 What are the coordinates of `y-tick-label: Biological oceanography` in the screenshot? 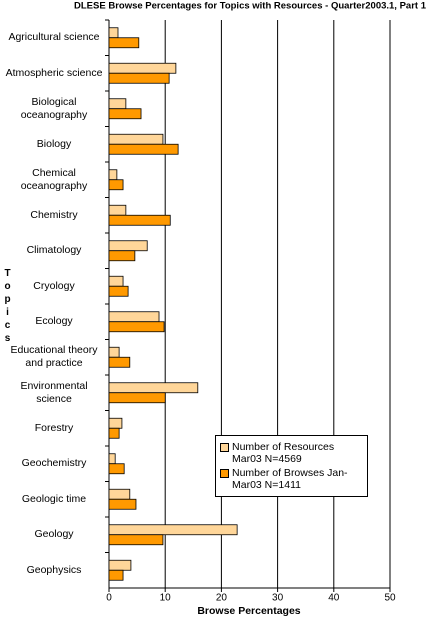 It's located at (54, 108).